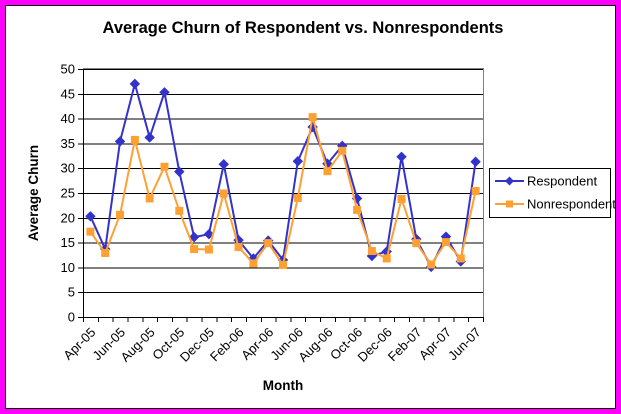 The width and height of the screenshot is (621, 414). What do you see at coordinates (68, 168) in the screenshot?
I see `y-tick-label: 30` at bounding box center [68, 168].